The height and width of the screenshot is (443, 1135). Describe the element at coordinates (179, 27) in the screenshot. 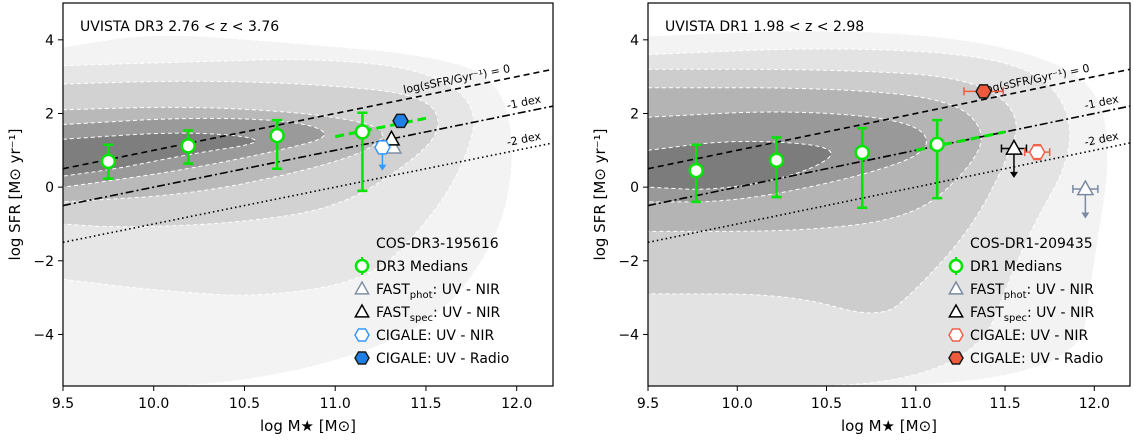

I see `panel-title: UVISTA DR3 2.76 < z < 3.76` at that location.